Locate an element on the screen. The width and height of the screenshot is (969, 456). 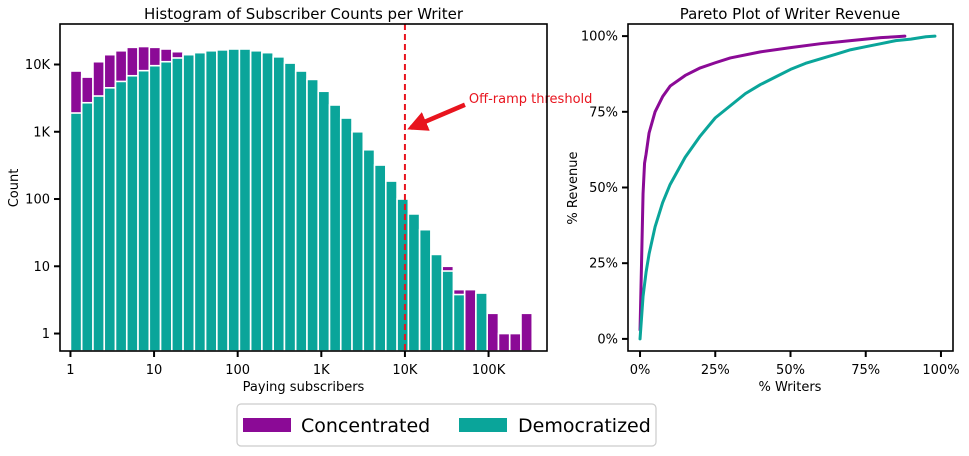
pareto-y-ticks: 0% 25% 50% 75% 100% is located at coordinates (604, 188).